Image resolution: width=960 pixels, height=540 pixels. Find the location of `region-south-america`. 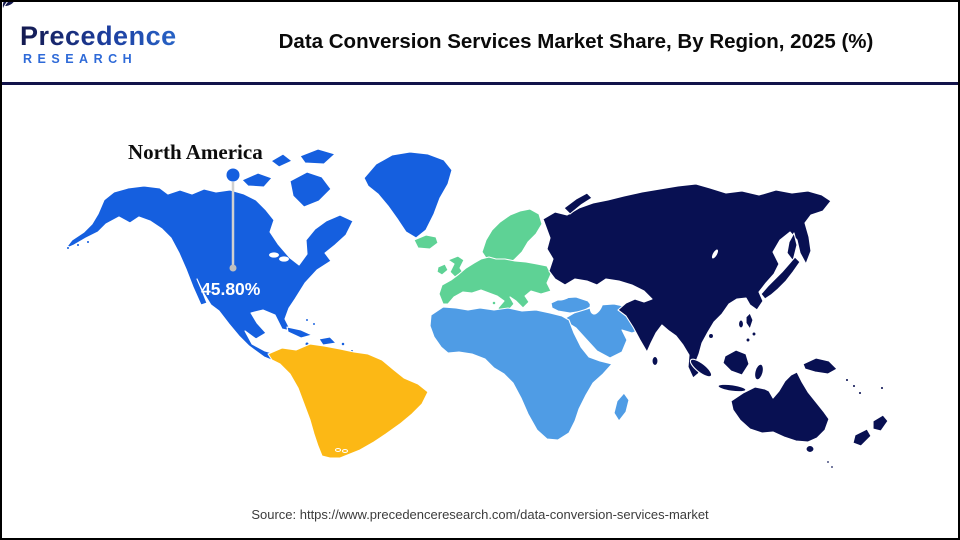

region-south-america is located at coordinates (348, 401).